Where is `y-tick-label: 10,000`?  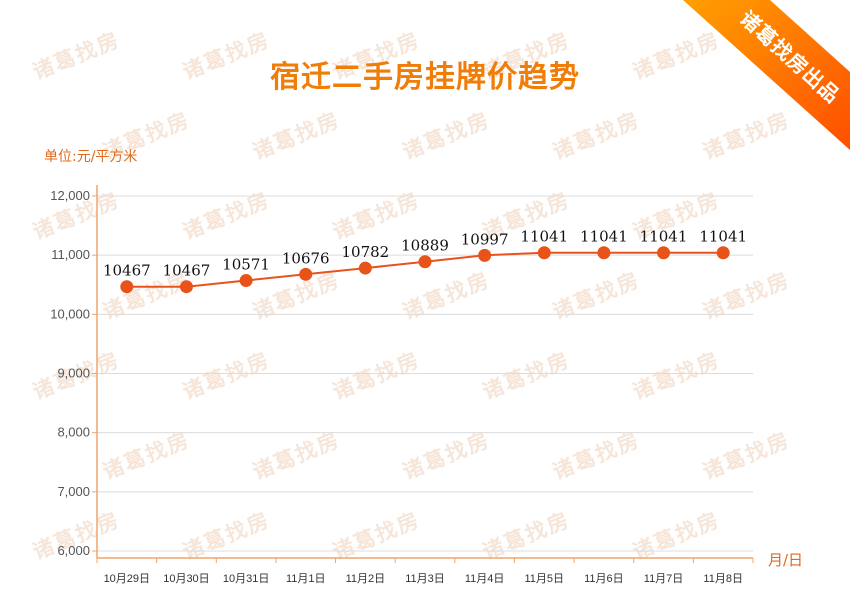 y-tick-label: 10,000 is located at coordinates (70, 313).